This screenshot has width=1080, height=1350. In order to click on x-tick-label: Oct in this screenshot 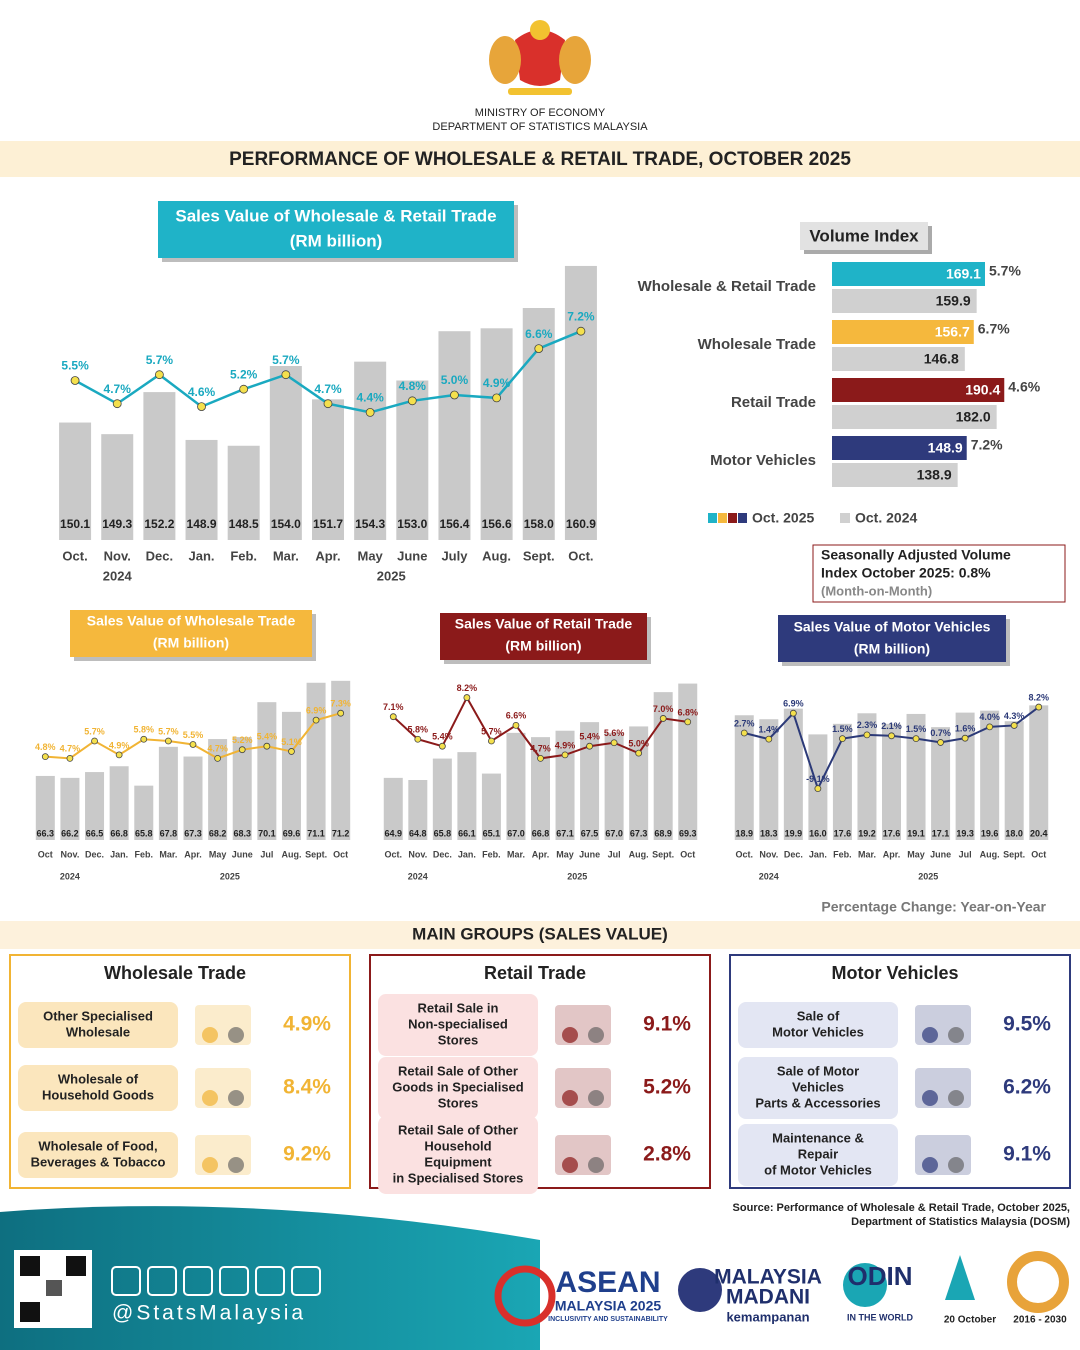, I will do `click(1038, 854)`.